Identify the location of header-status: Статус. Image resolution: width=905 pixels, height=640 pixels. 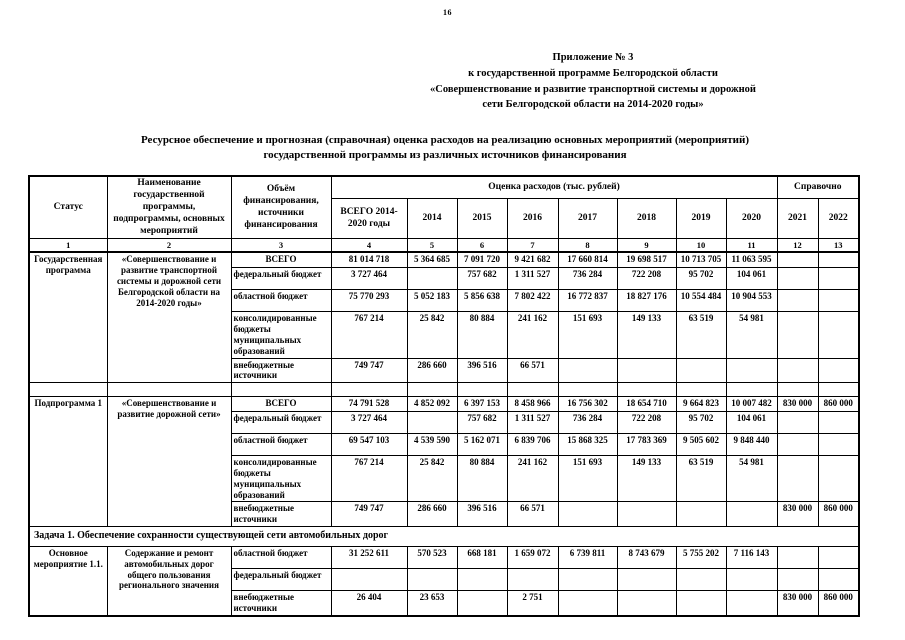
(68, 207).